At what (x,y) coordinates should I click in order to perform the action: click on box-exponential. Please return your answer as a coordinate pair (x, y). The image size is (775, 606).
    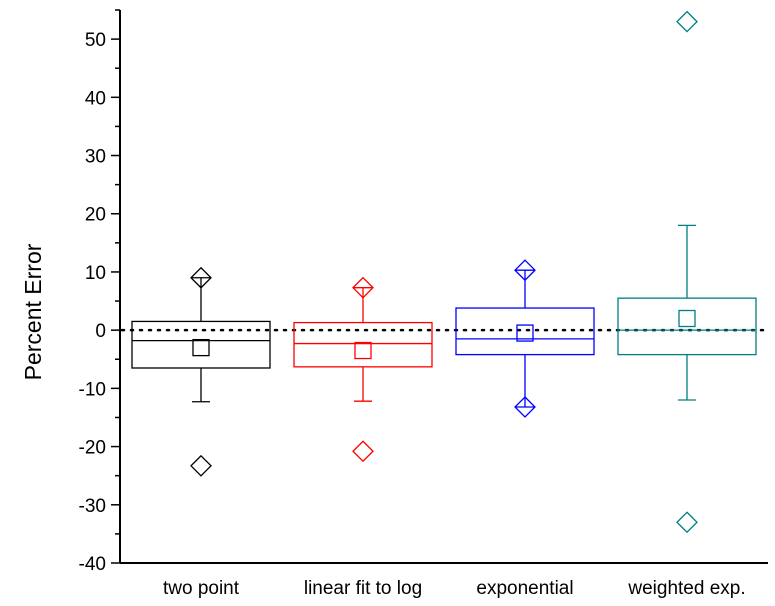
    Looking at the image, I should click on (525, 338).